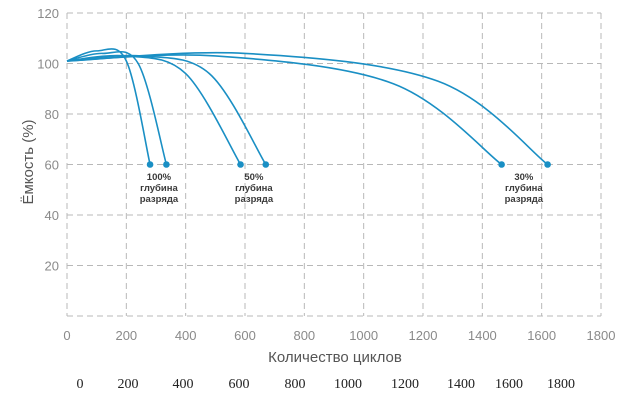 The image size is (630, 393). Describe the element at coordinates (348, 384) in the screenshot. I see `bottom-tick-label: 1000` at that location.